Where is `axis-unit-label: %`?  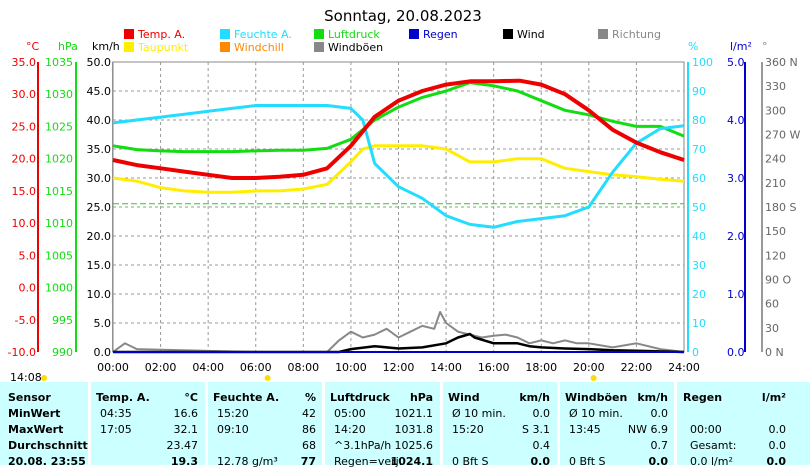
axis-unit-label: % is located at coordinates (693, 46).